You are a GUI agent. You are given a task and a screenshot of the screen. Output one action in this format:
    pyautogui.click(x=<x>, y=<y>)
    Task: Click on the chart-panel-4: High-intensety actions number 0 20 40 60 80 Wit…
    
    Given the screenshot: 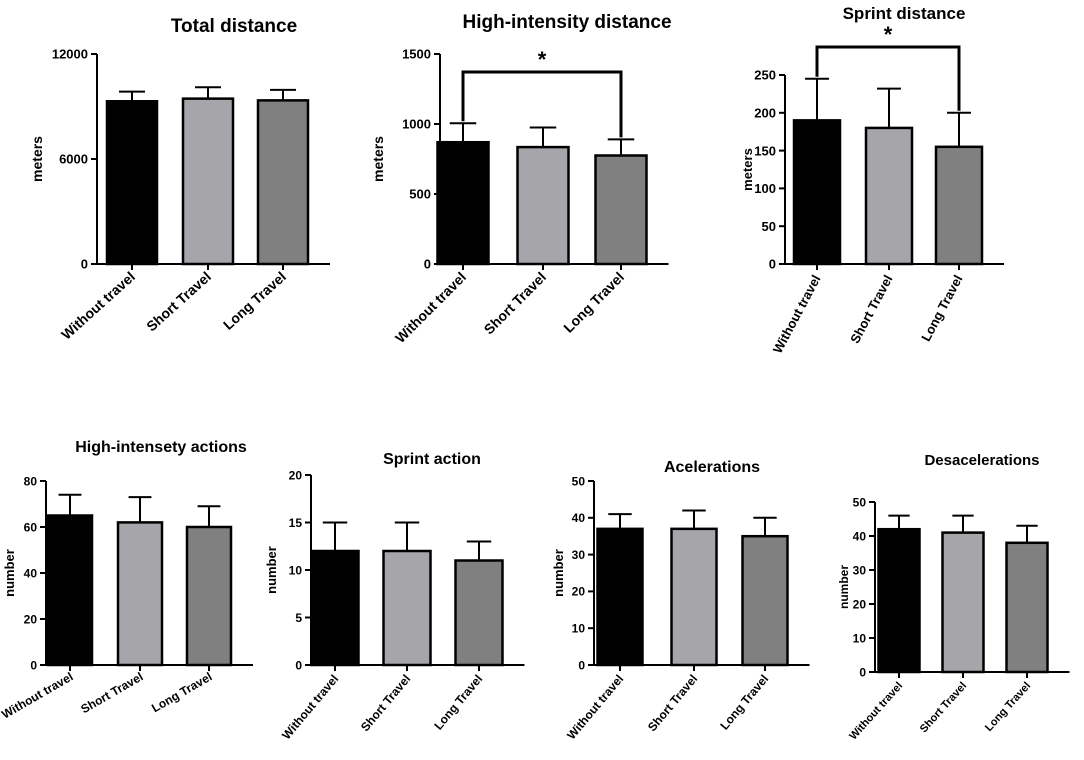 What is the action you would take?
    pyautogui.click(x=126, y=580)
    